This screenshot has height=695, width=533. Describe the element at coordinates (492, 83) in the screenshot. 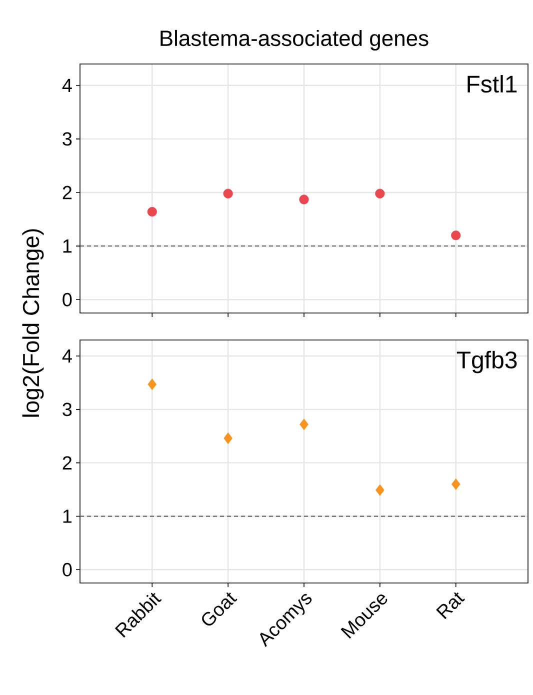

I see `annotation: Fstl1` at that location.